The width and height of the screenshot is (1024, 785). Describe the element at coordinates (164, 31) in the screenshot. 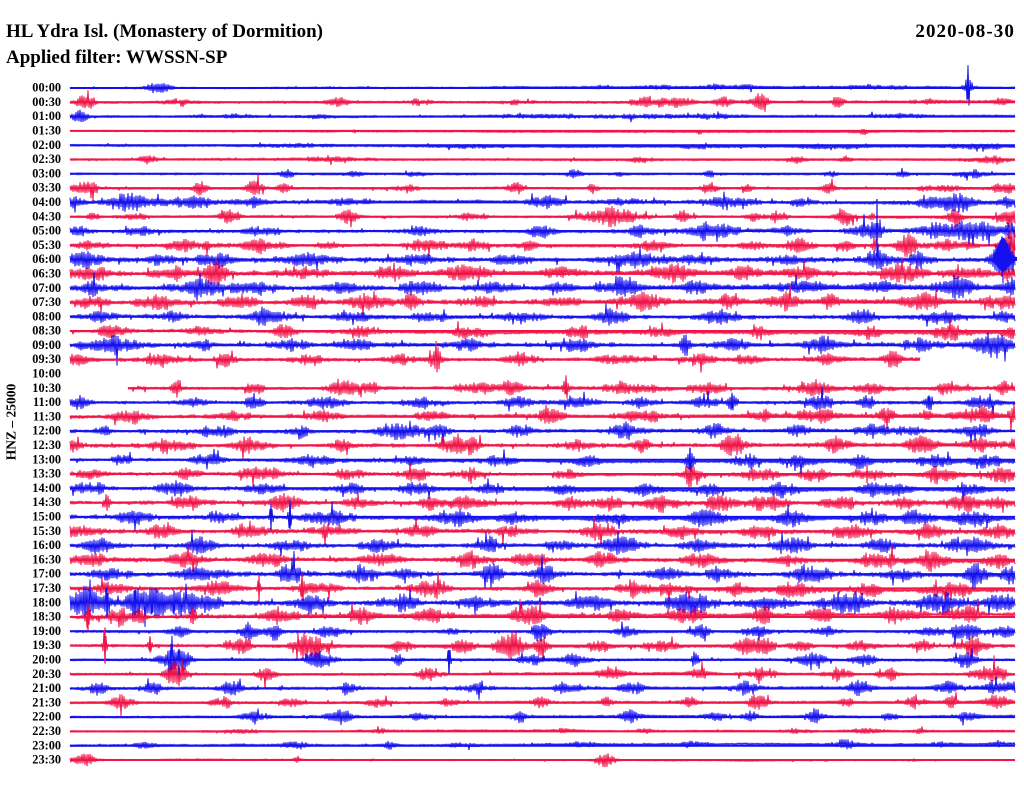

I see `svg-text:HL Ydra Isl. (Monastery of Dor: HL Ydra Isl. (Monastery of Dormition)` at that location.